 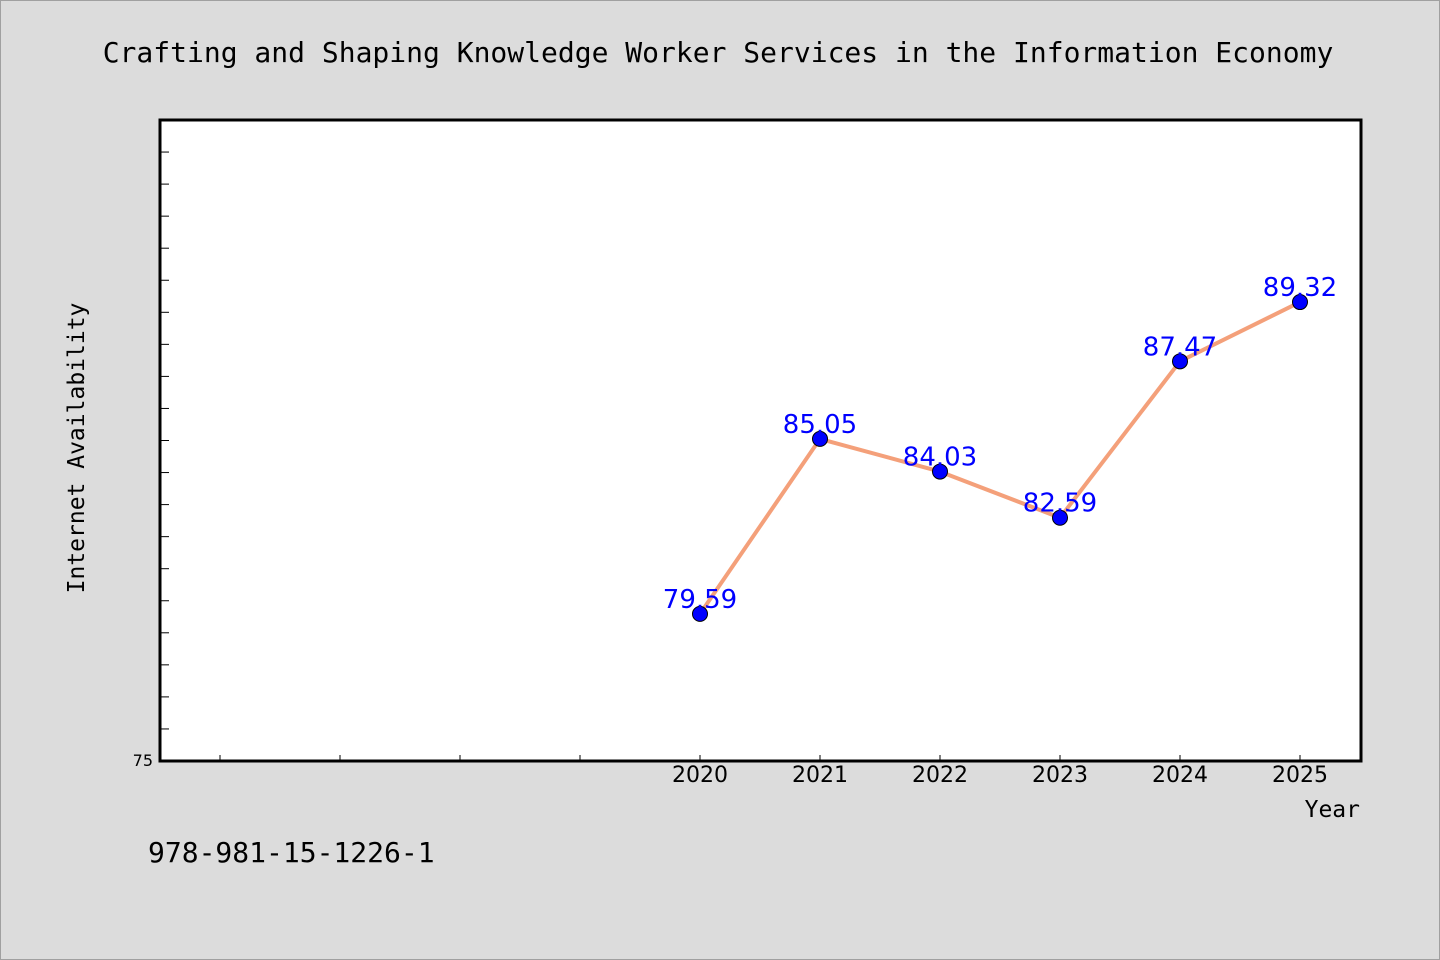 I want to click on data-label: 79.59, so click(x=700, y=600).